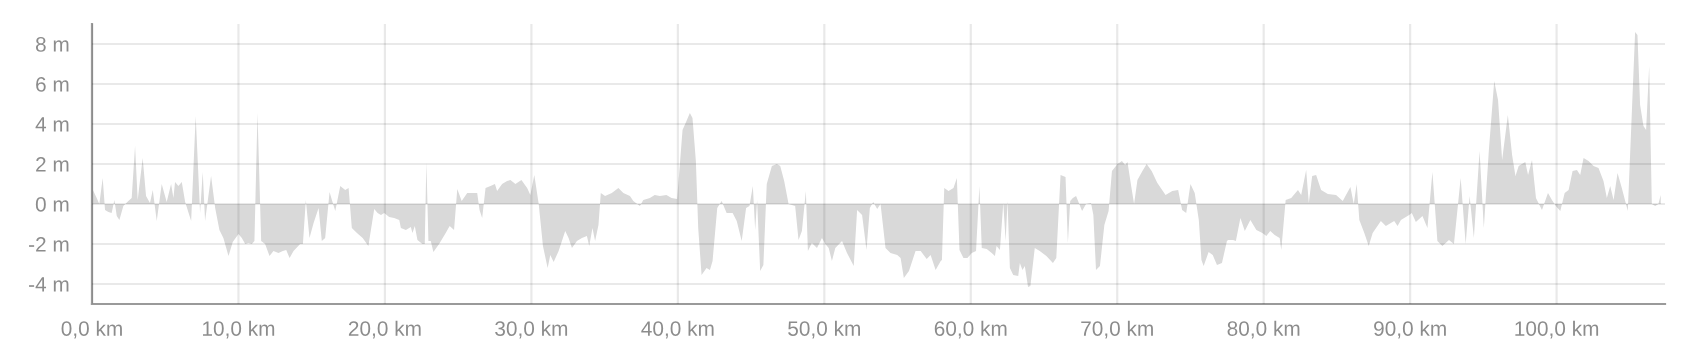 The height and width of the screenshot is (364, 1683). Describe the element at coordinates (1557, 329) in the screenshot. I see `x-tick-label: 100,0 km` at that location.